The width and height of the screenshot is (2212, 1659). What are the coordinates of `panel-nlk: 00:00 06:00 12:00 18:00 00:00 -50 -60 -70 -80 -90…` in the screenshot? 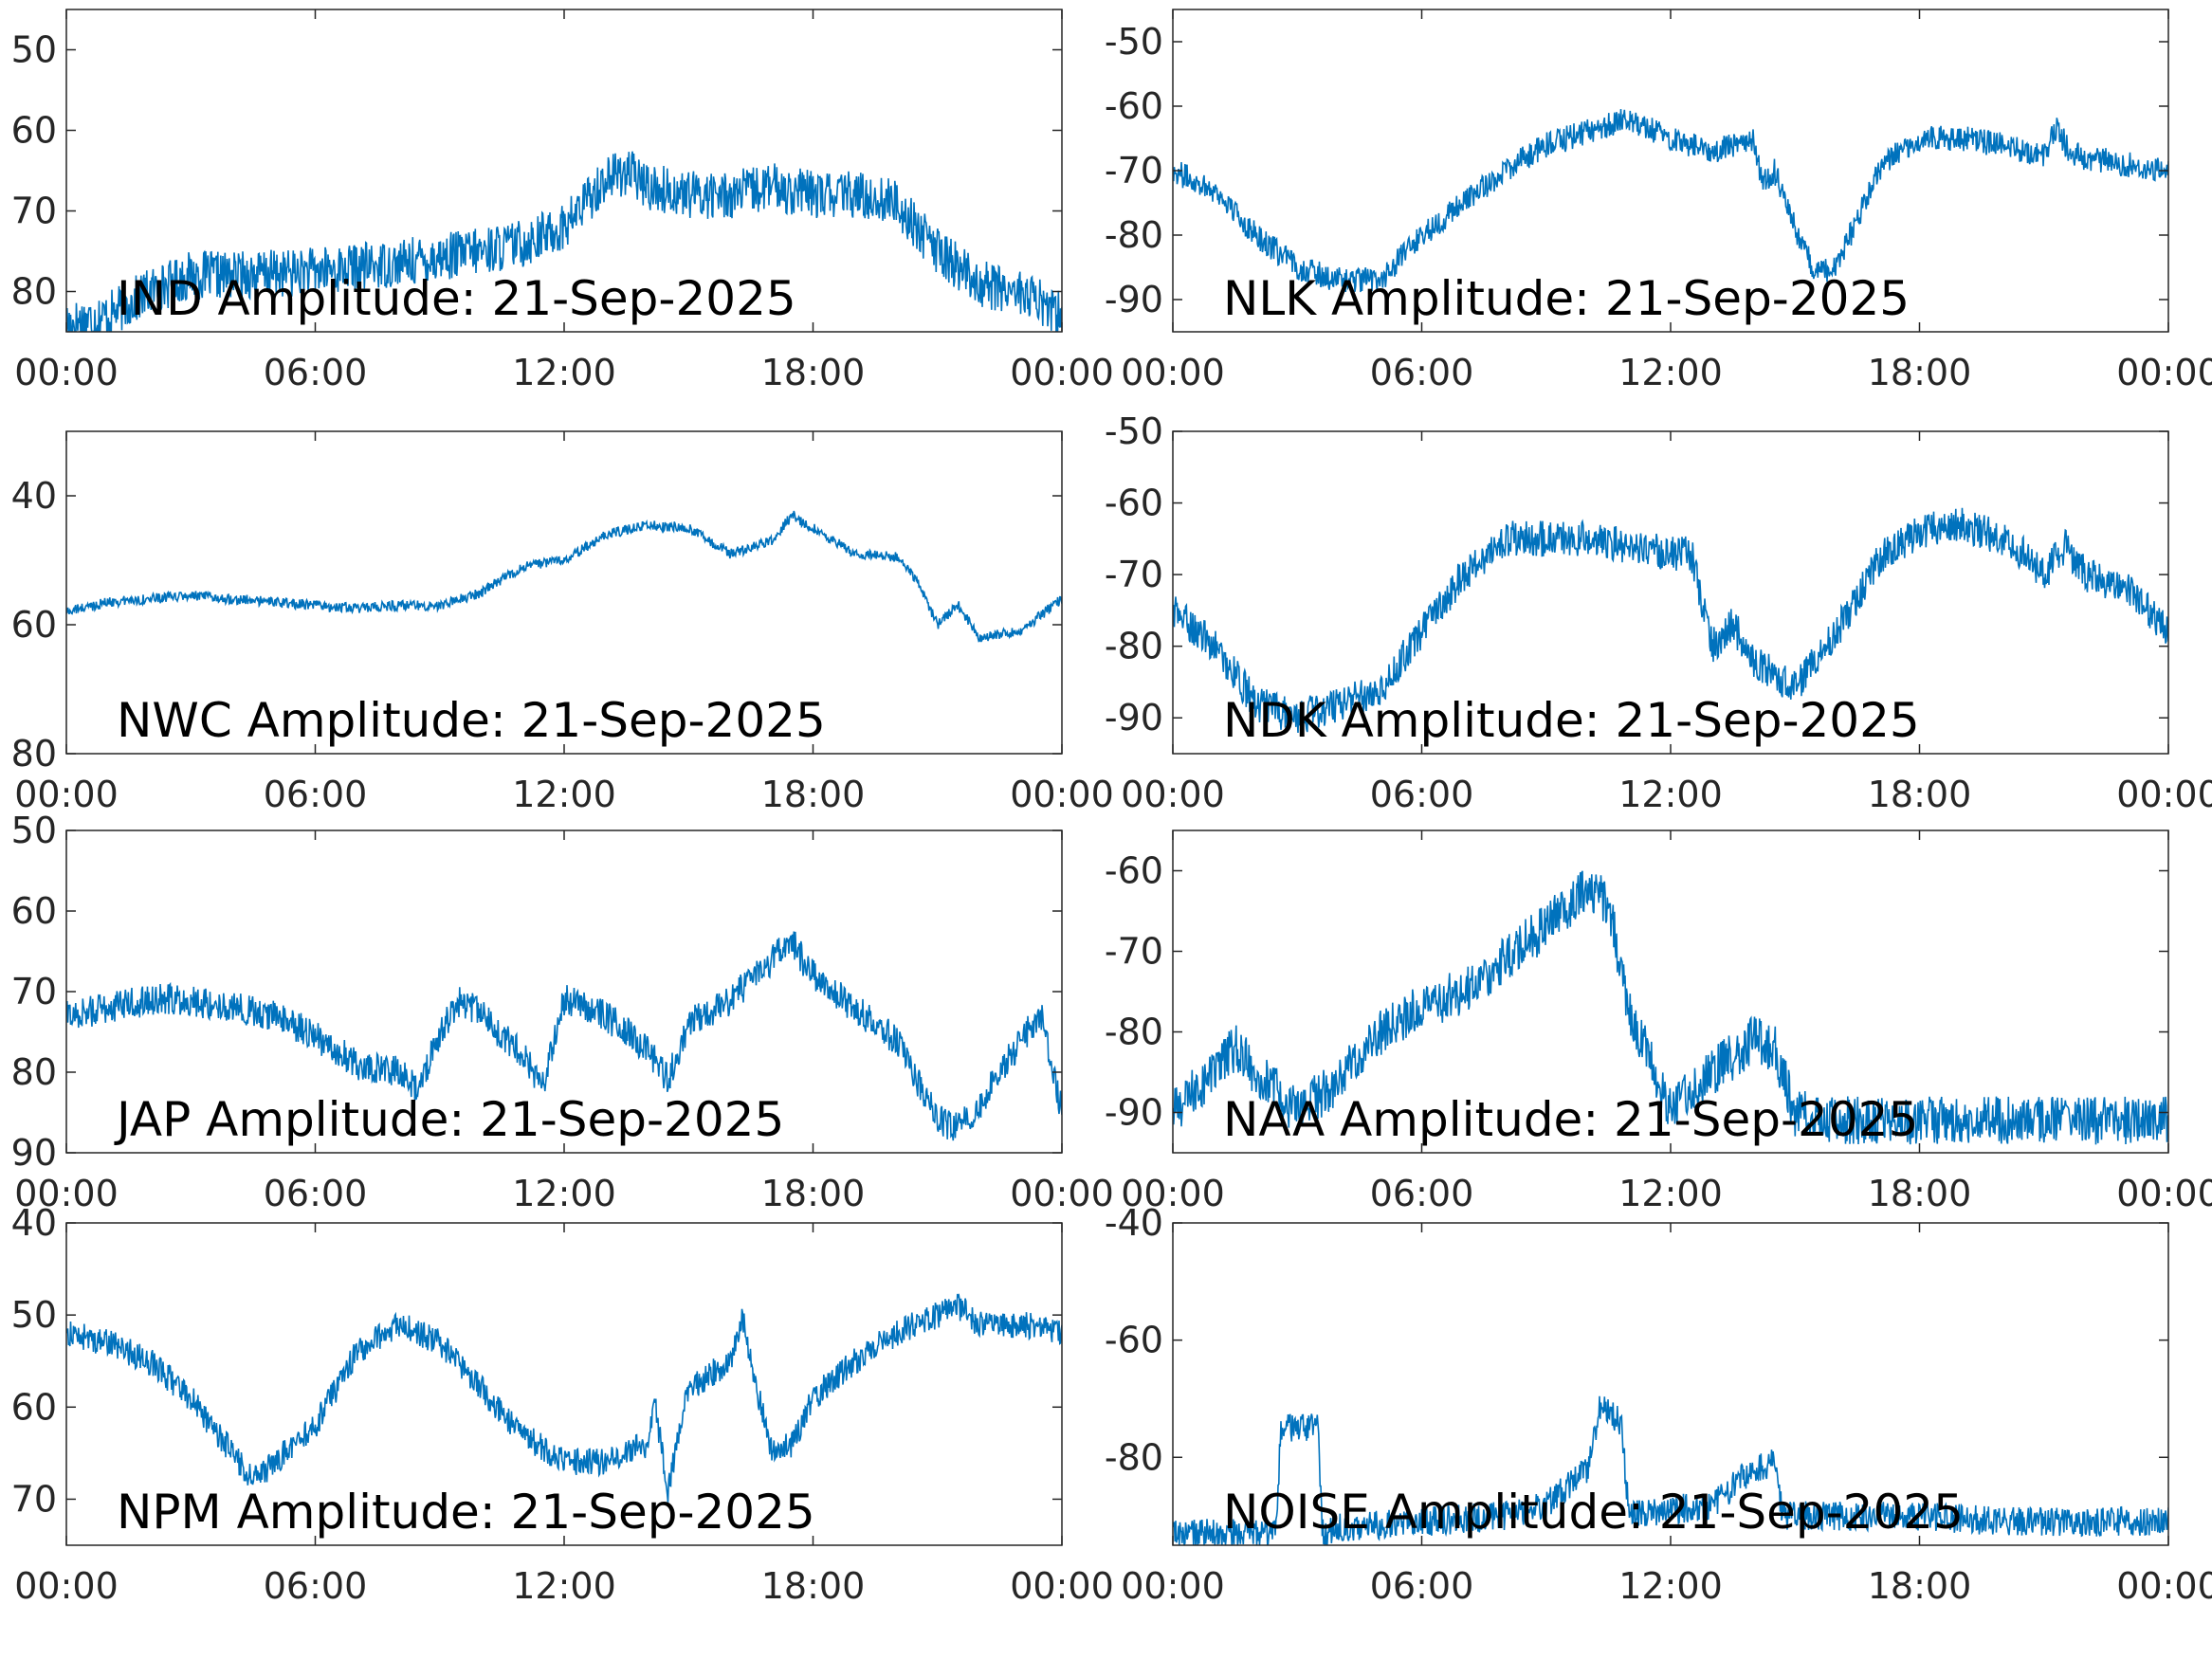 It's located at (1658, 201).